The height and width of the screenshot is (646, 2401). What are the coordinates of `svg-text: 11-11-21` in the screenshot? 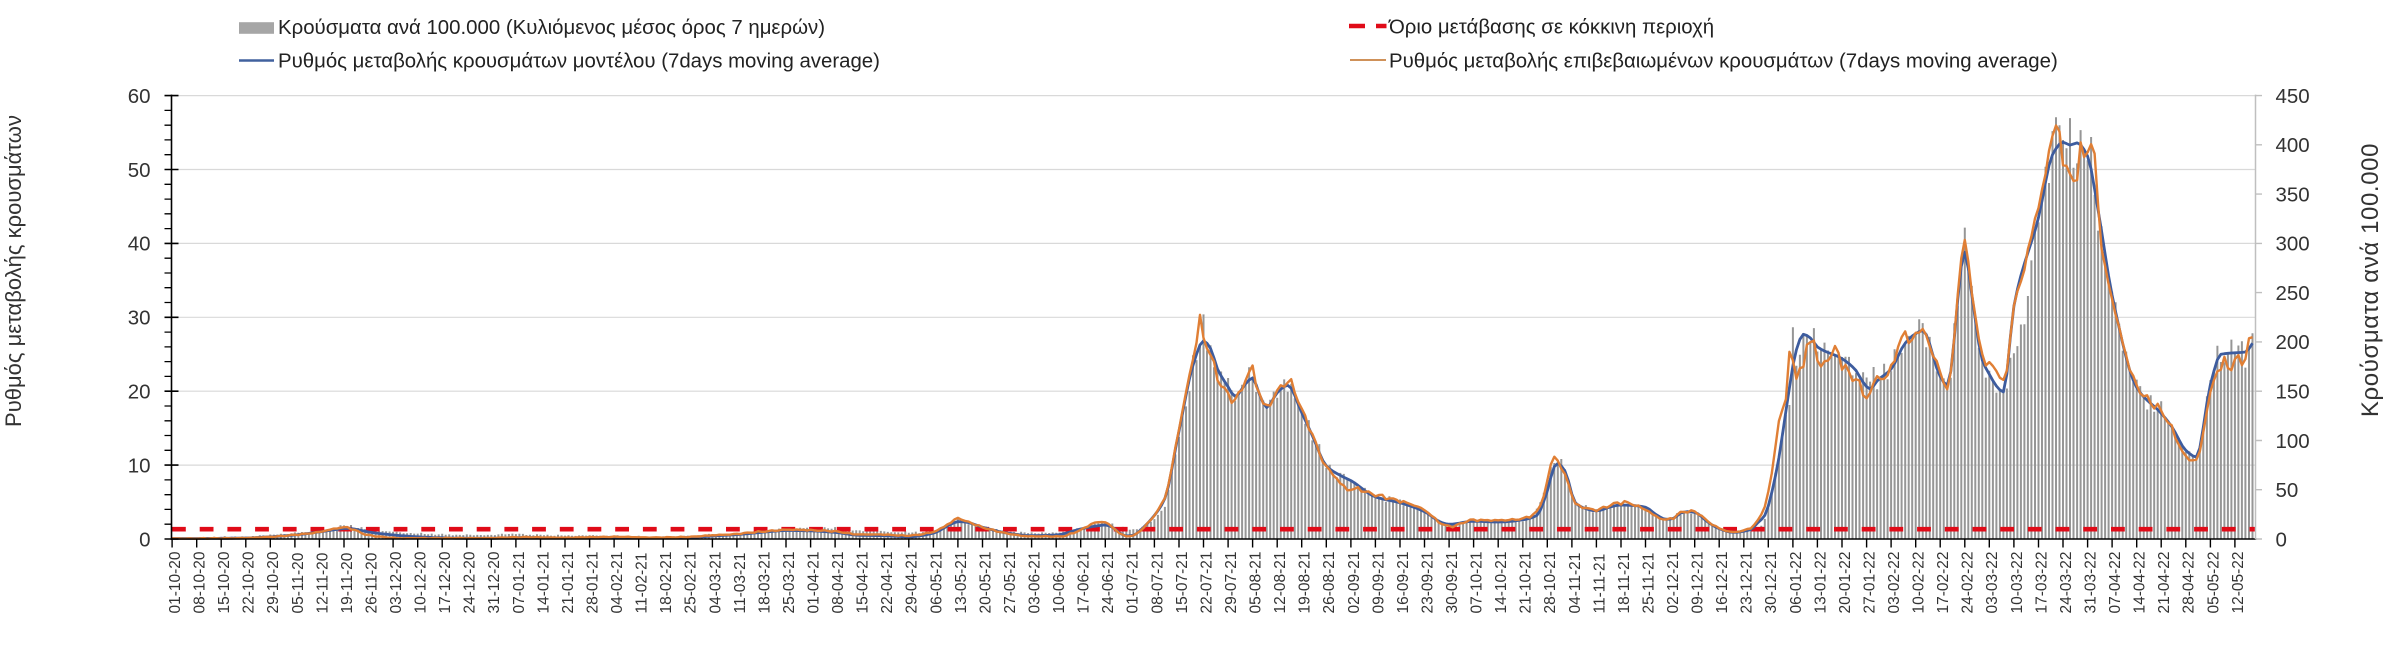 It's located at (1599, 584).